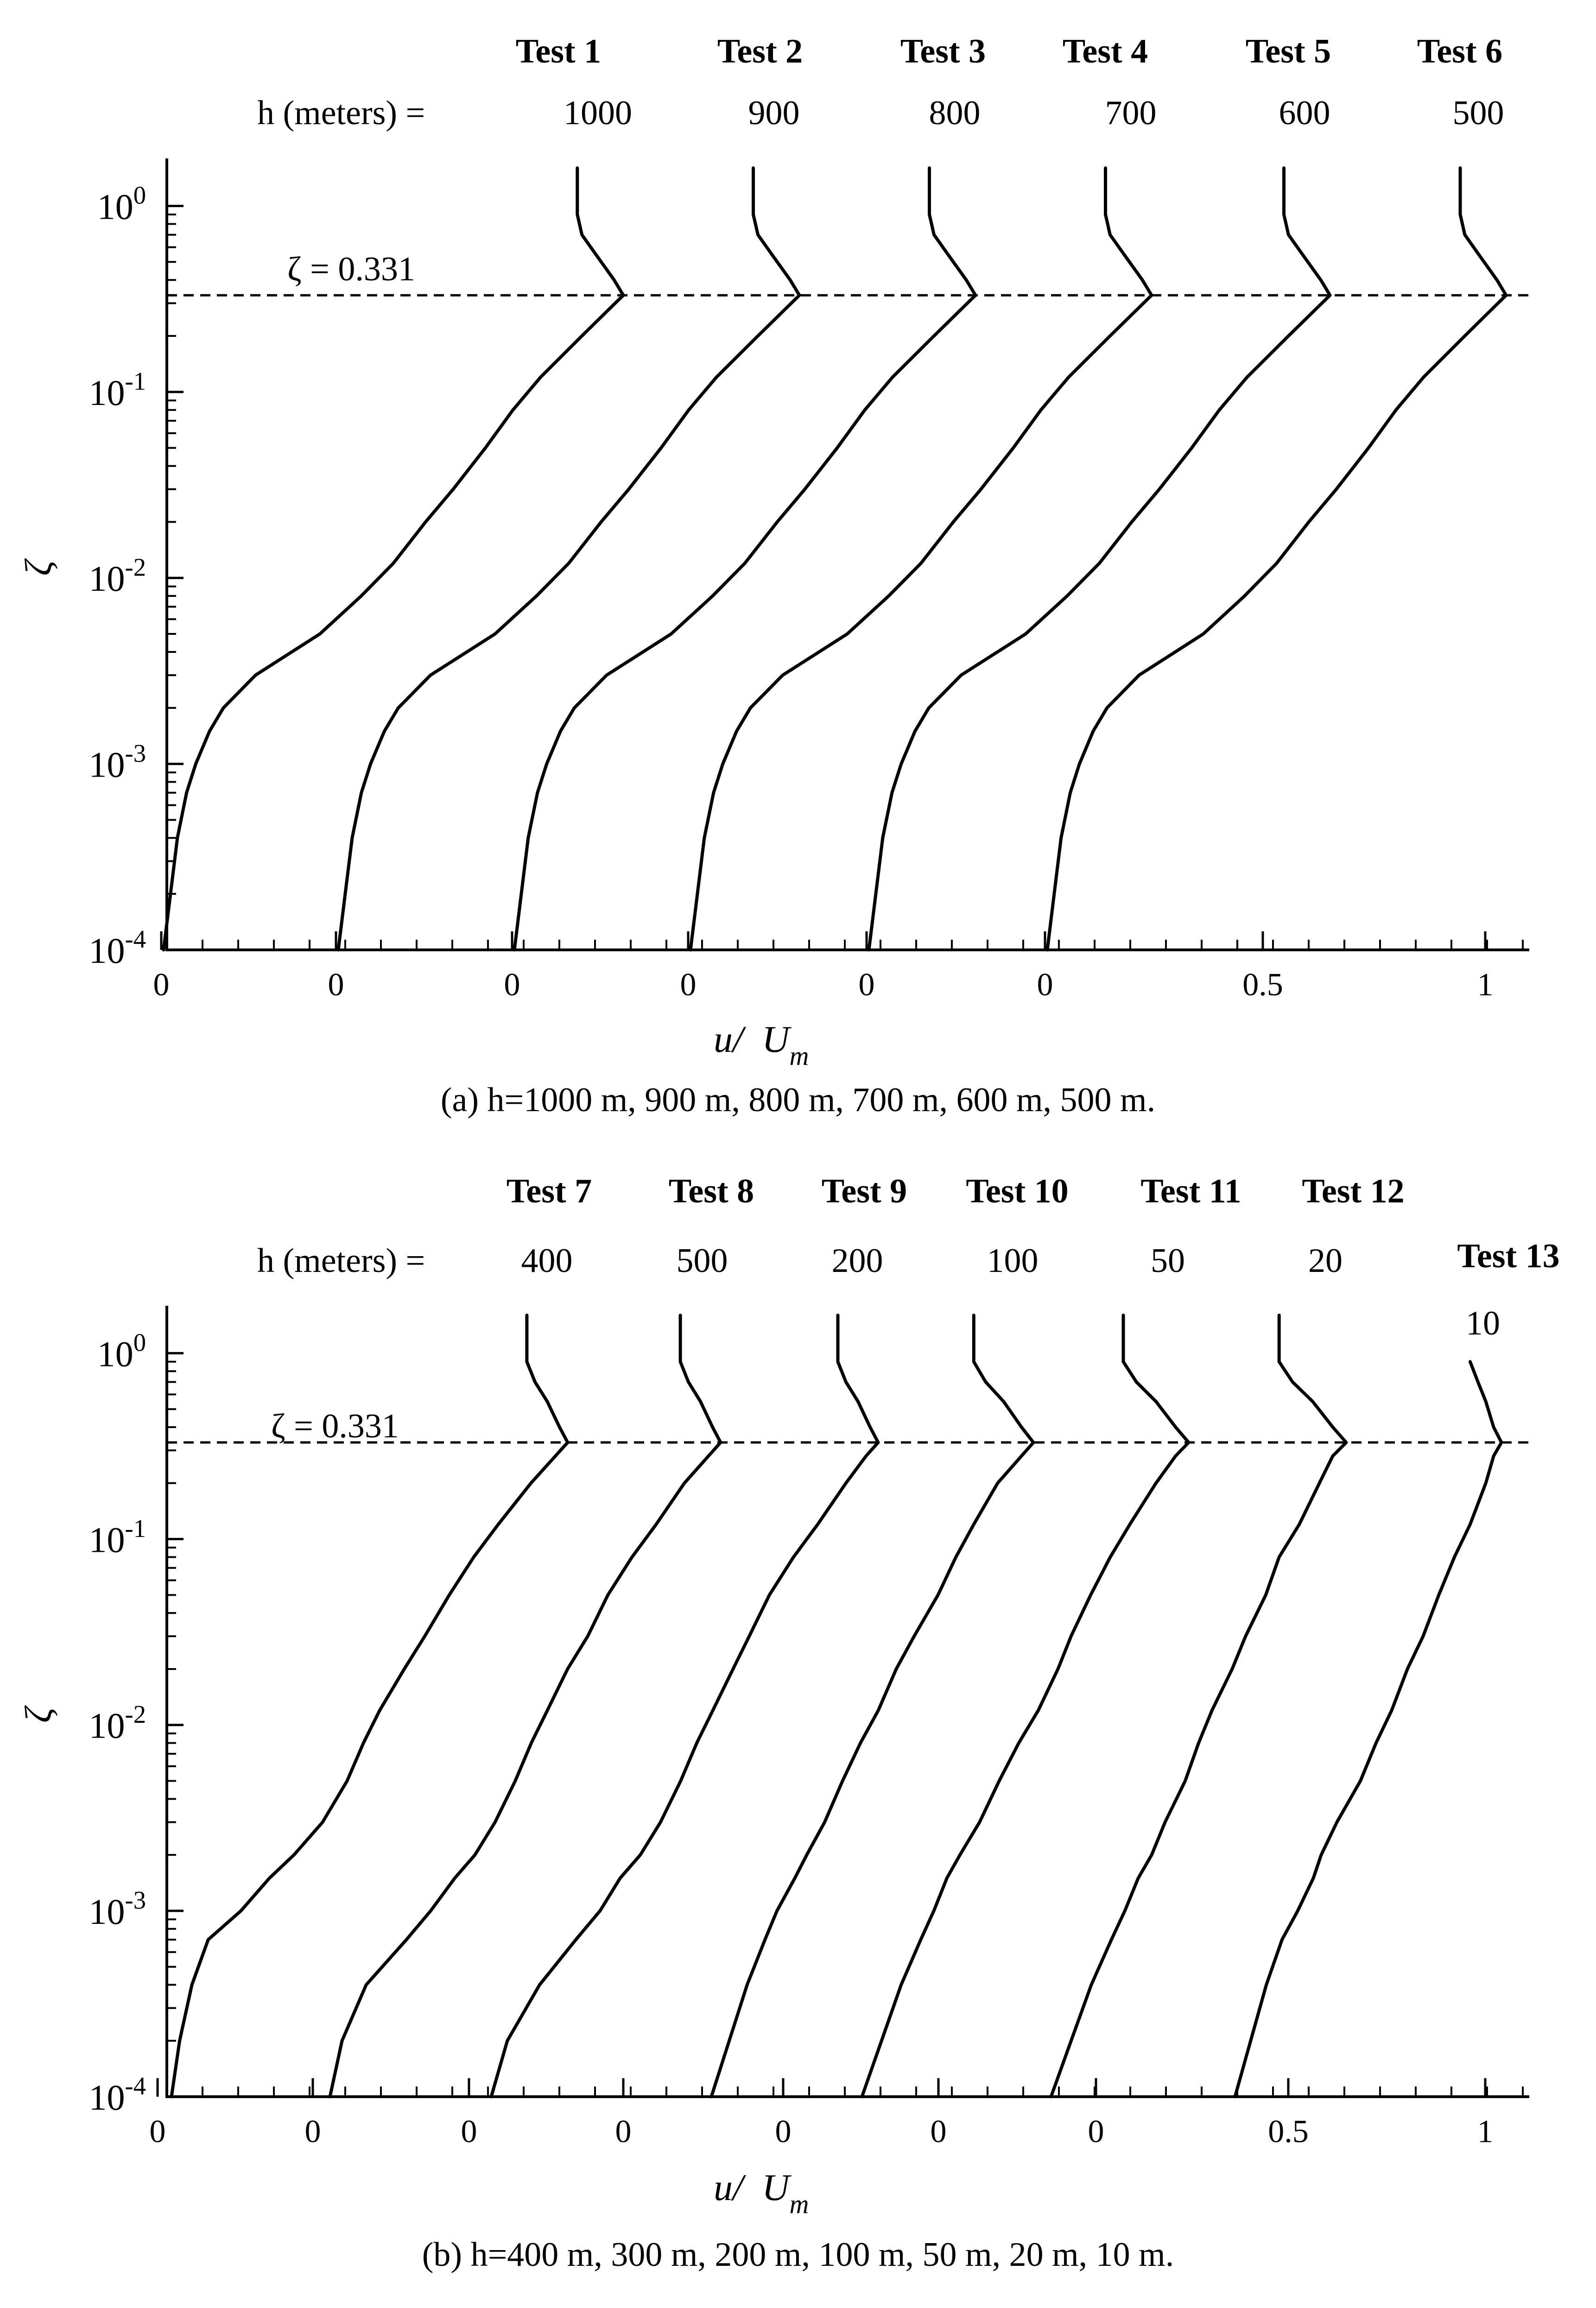  What do you see at coordinates (1304, 113) in the screenshot?
I see `series-h-value: 600` at bounding box center [1304, 113].